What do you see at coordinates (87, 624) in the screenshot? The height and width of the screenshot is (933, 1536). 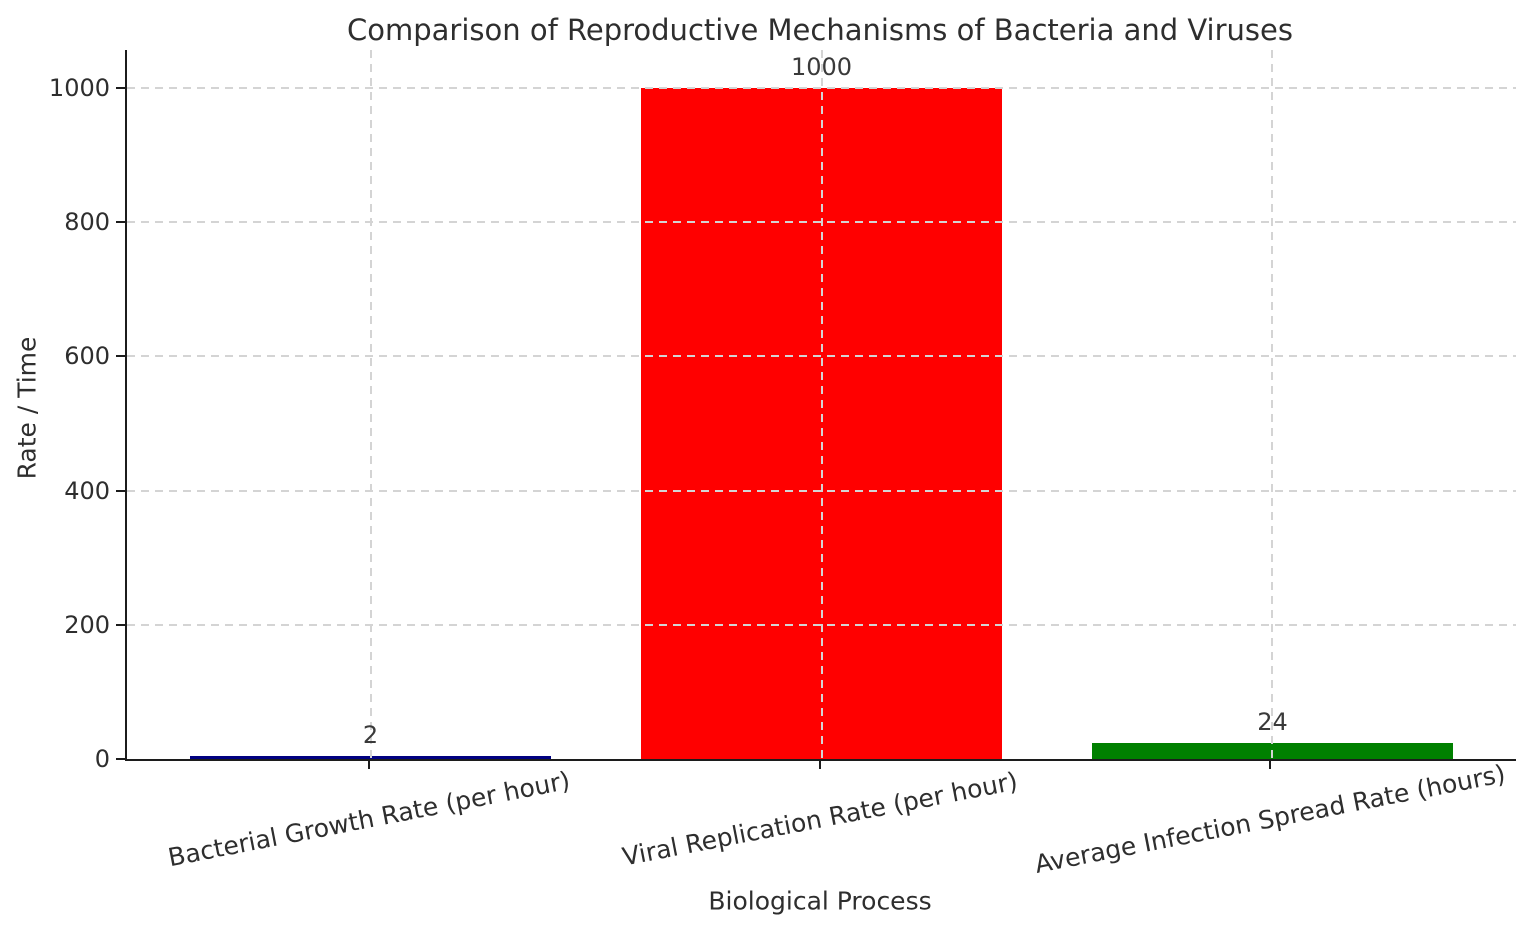 I see `y-tick-label: 200` at bounding box center [87, 624].